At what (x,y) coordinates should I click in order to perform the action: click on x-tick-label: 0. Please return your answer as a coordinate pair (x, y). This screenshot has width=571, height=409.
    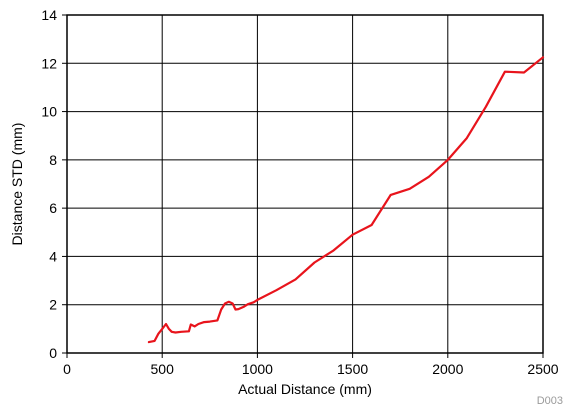
    Looking at the image, I should click on (67, 369).